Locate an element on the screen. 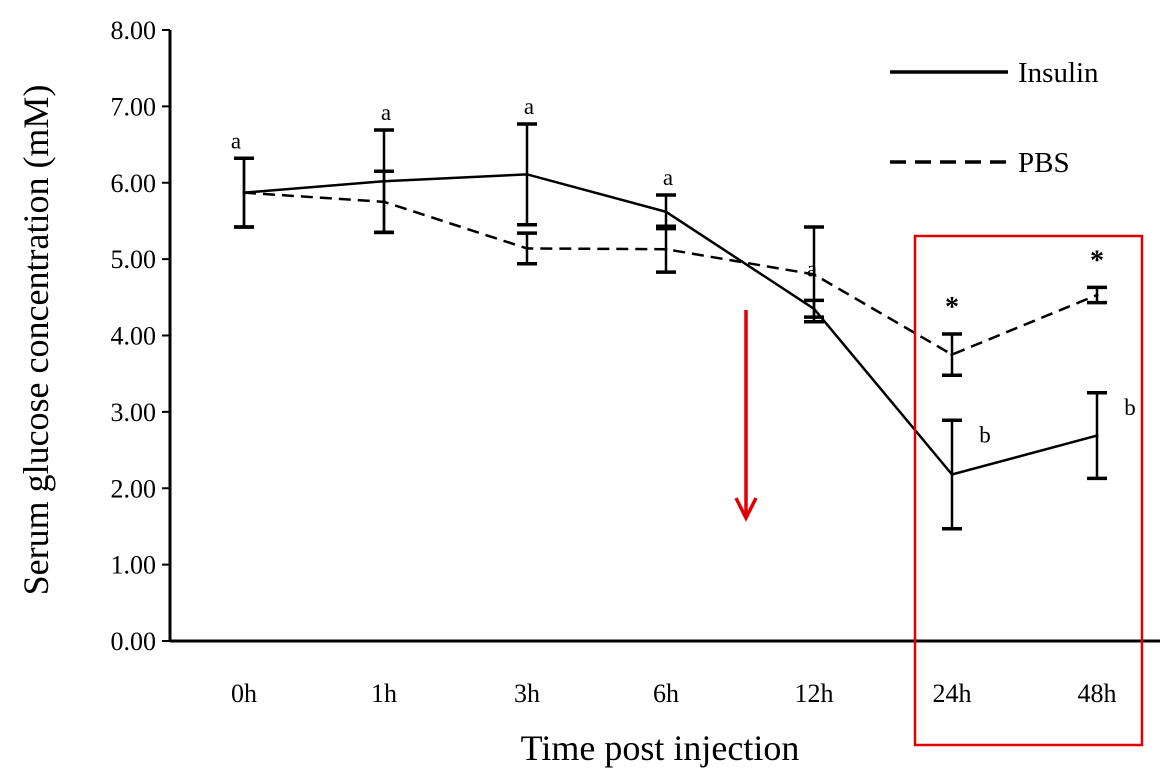 The height and width of the screenshot is (773, 1160). y-tick-label: 0.00 is located at coordinates (134, 641).